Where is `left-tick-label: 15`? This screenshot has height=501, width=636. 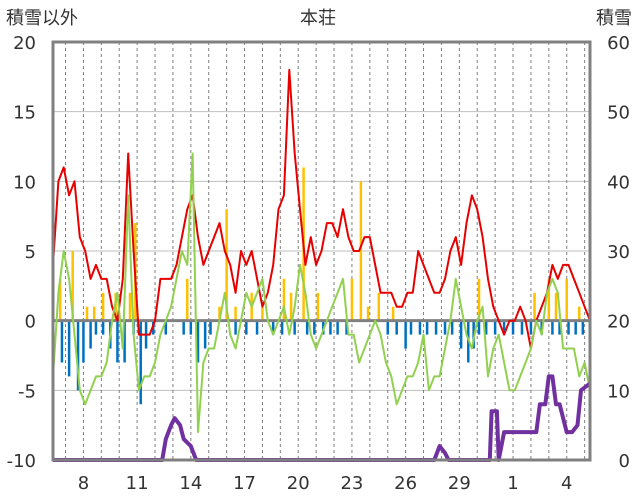
left-tick-label: 15 is located at coordinates (24, 113).